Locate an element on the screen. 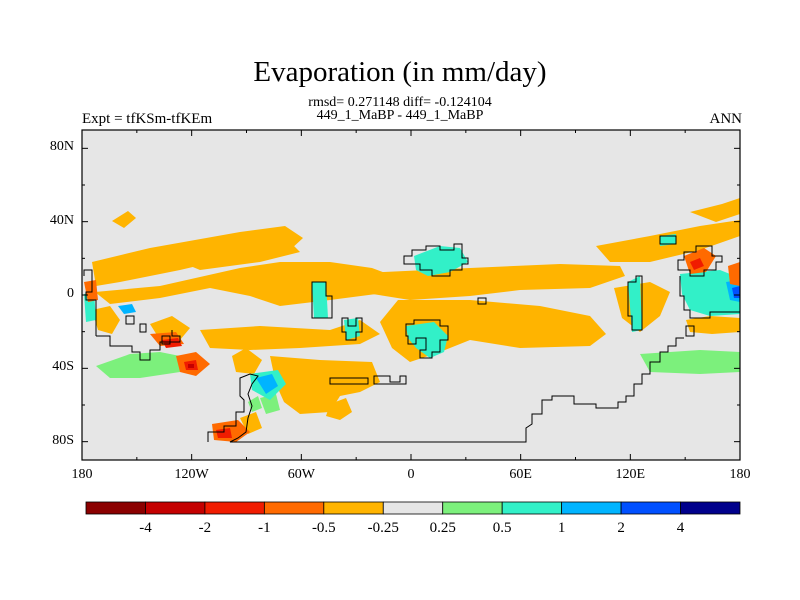 This screenshot has height=600, width=800. colorbar-label: -0.5 is located at coordinates (323, 528).